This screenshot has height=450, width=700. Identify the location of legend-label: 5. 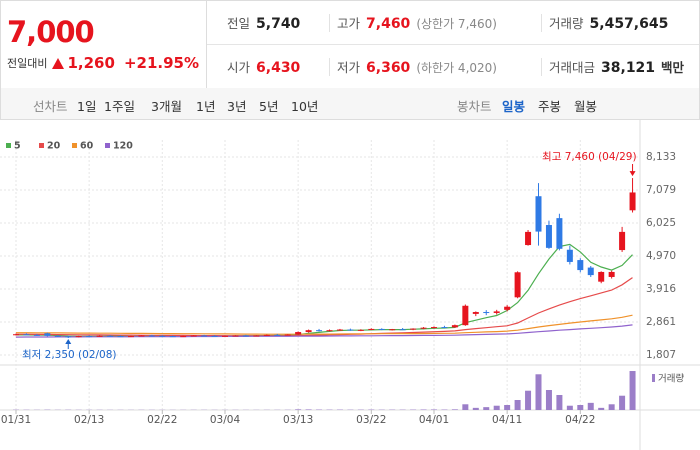
(17, 146).